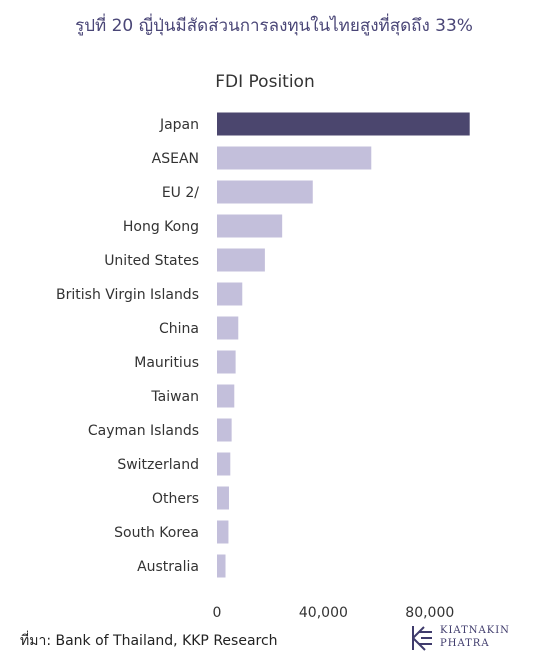  I want to click on bar-hong-kong, so click(250, 226).